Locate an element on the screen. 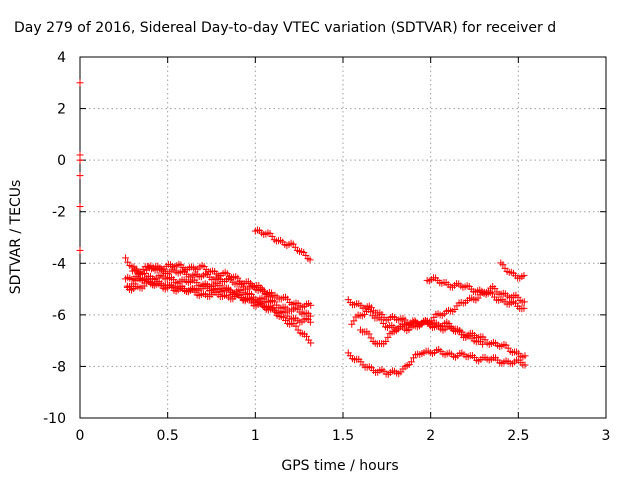 This screenshot has height=480, width=640. x-axis-label: GPS time / hours is located at coordinates (339, 466).